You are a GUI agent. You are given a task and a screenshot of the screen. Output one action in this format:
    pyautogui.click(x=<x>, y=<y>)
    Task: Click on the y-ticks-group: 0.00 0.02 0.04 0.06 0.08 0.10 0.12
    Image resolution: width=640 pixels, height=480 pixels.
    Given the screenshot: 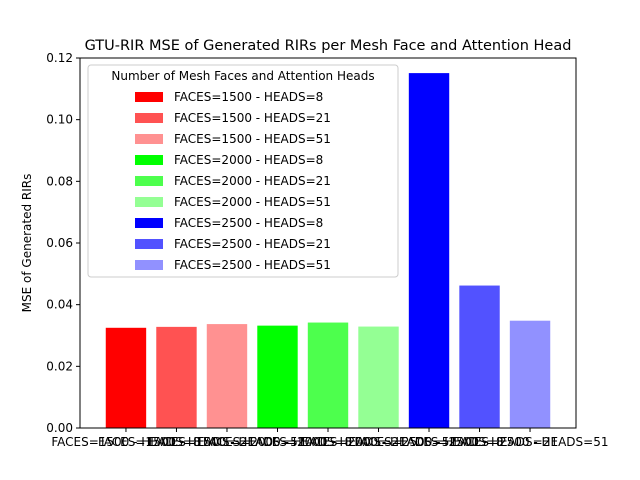 What is the action you would take?
    pyautogui.click(x=63, y=243)
    